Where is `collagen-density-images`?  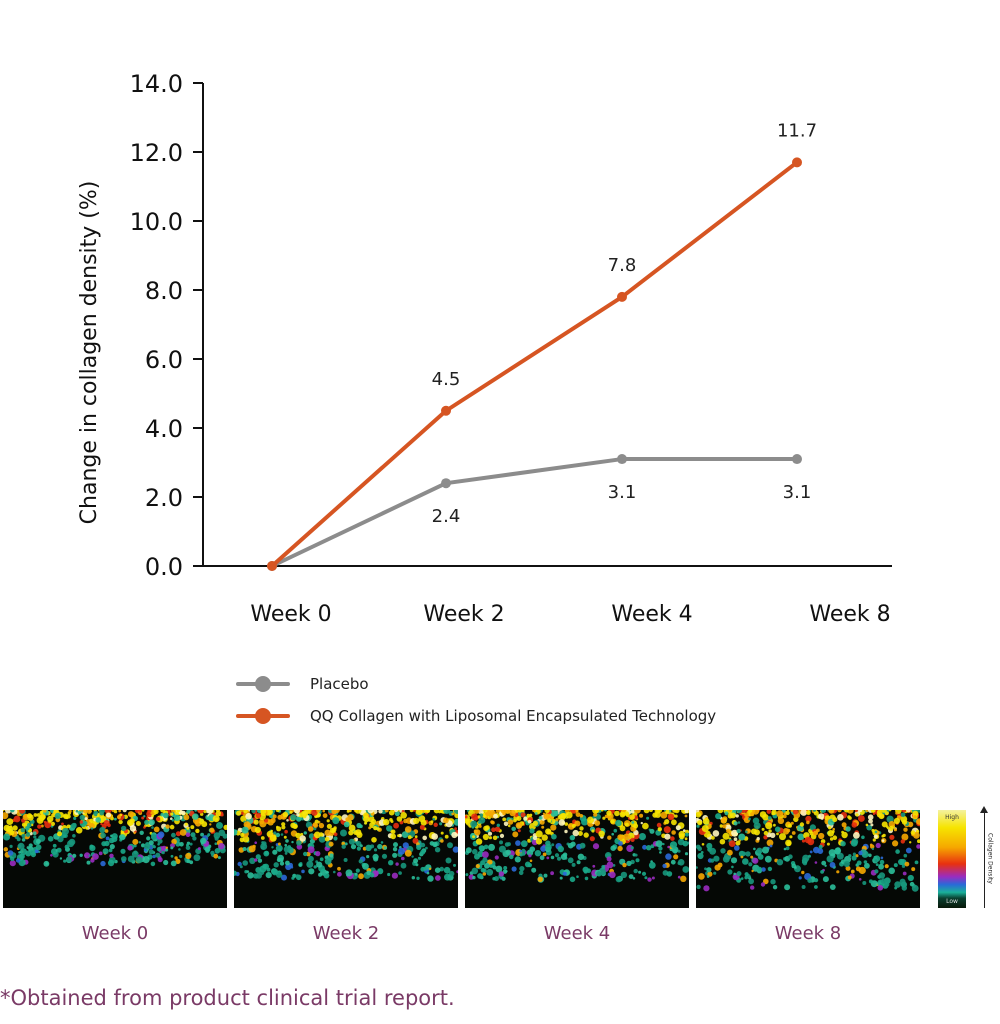 collagen-density-images is located at coordinates (500, 860).